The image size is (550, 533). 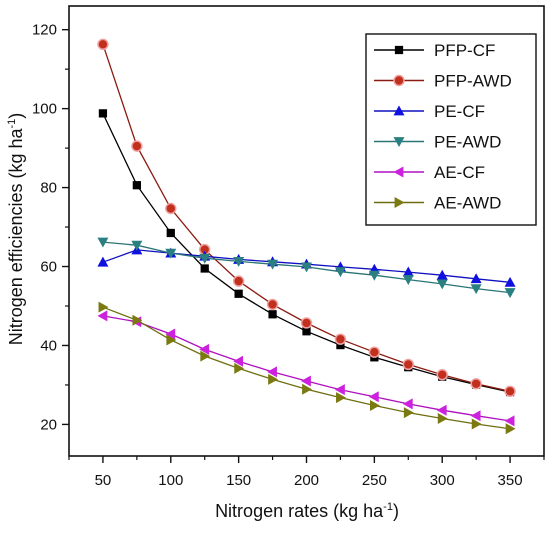 I want to click on legend-label-pe-cf: PE-CF, so click(x=459, y=111).